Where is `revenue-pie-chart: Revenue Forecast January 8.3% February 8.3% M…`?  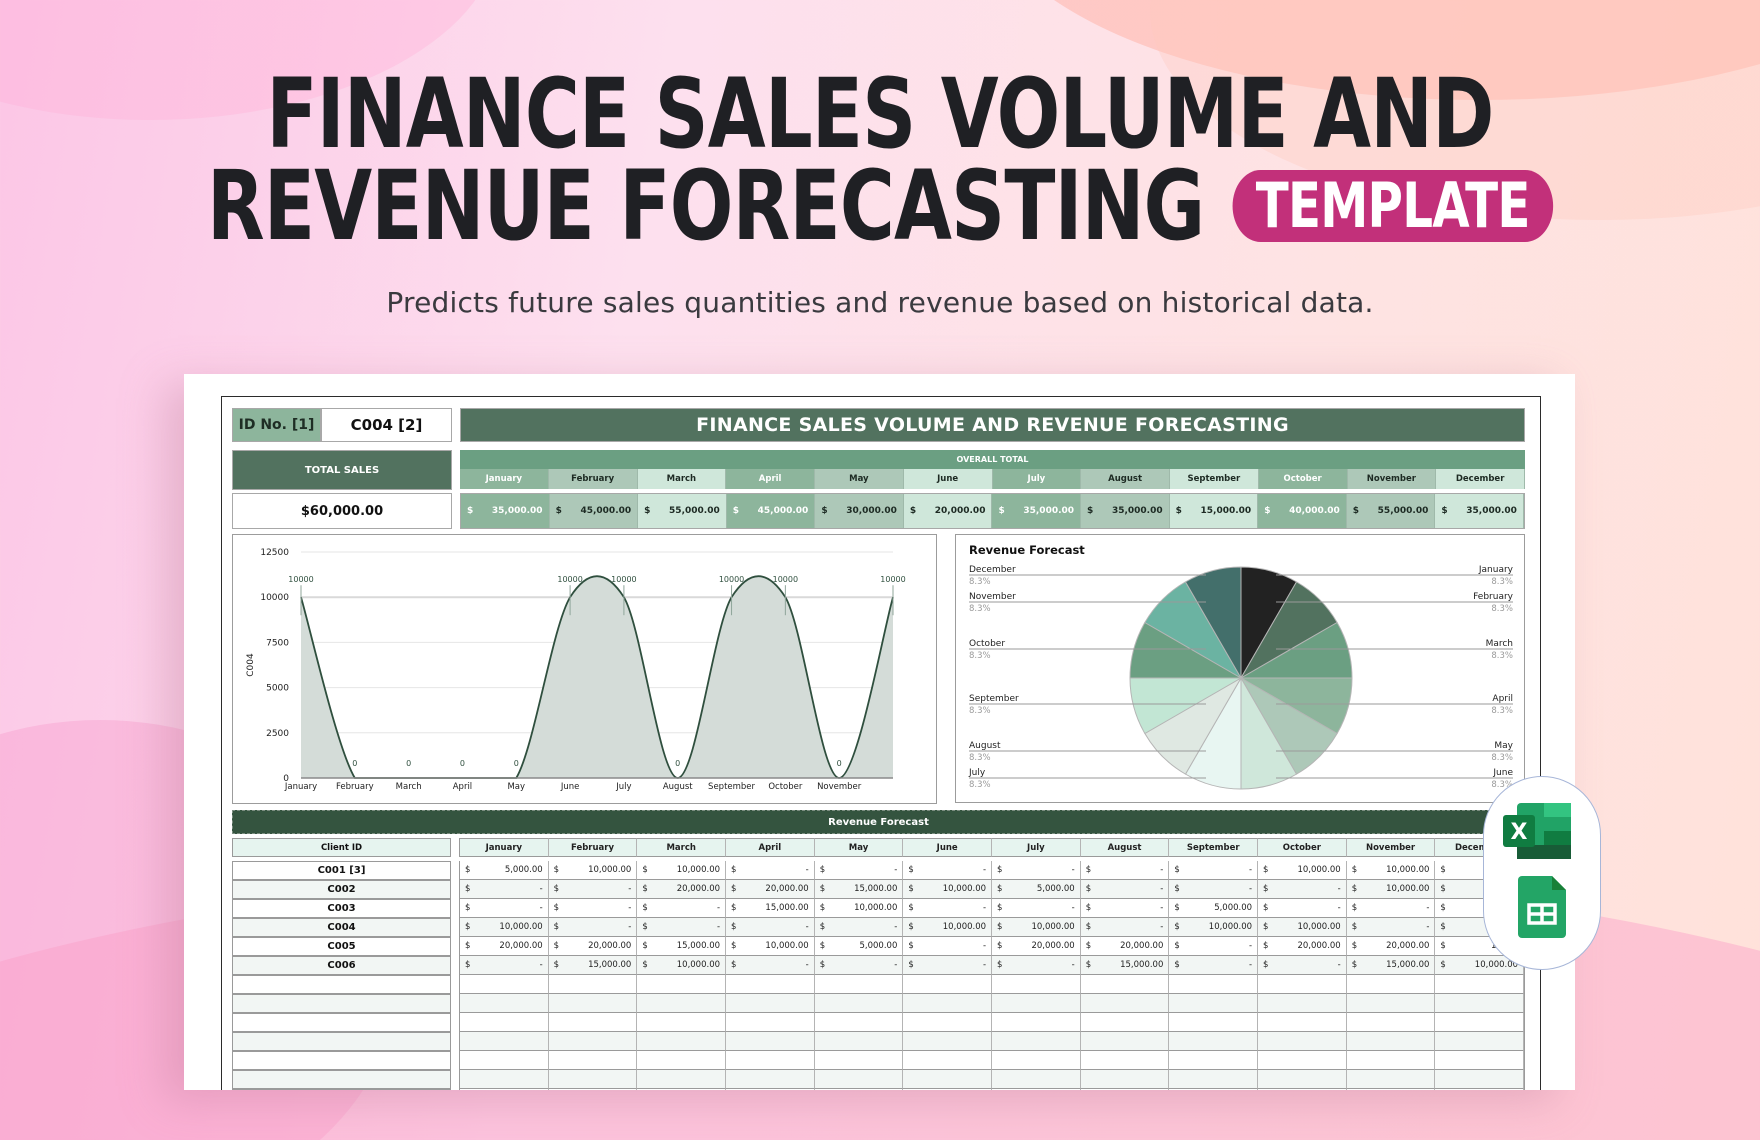
revenue-pie-chart: Revenue Forecast January 8.3% February 8.3% M… is located at coordinates (1240, 668).